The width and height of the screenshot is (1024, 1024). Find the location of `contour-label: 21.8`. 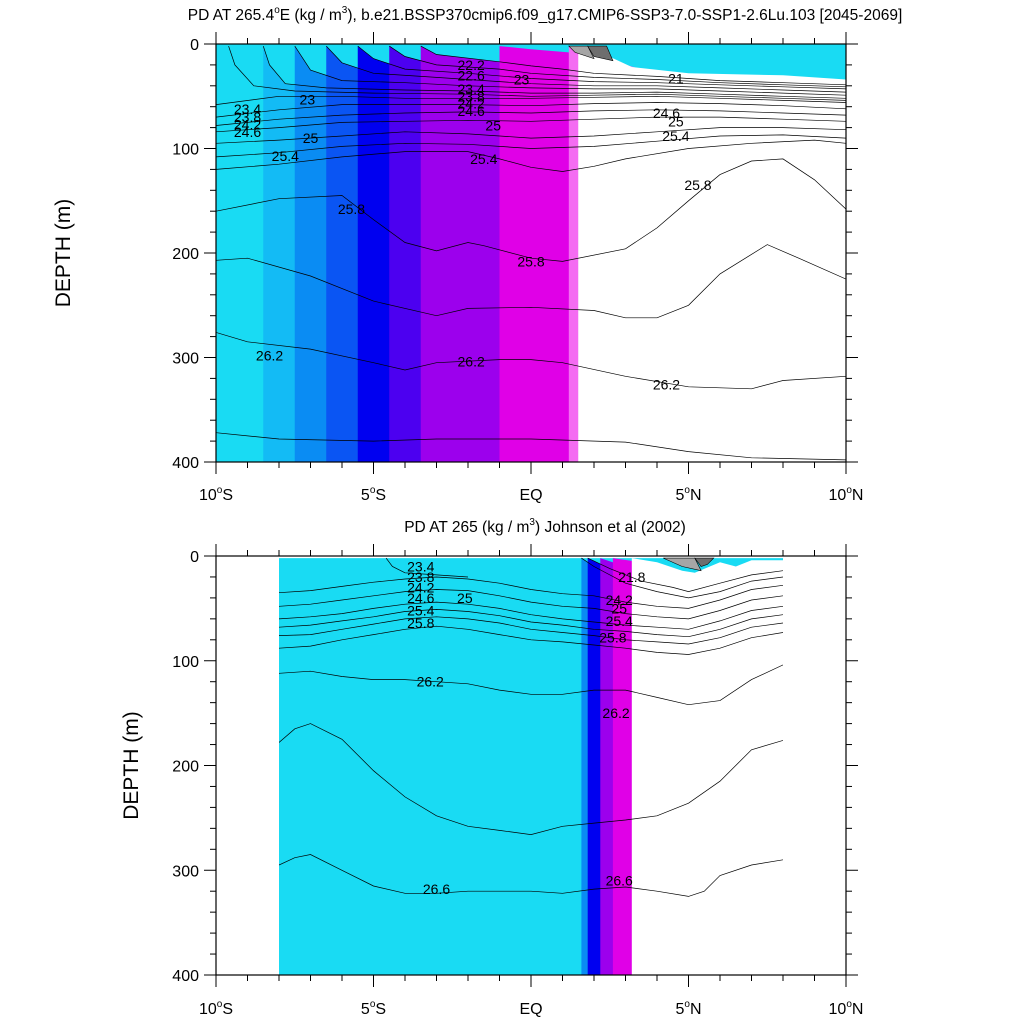

contour-label: 21.8 is located at coordinates (631, 577).